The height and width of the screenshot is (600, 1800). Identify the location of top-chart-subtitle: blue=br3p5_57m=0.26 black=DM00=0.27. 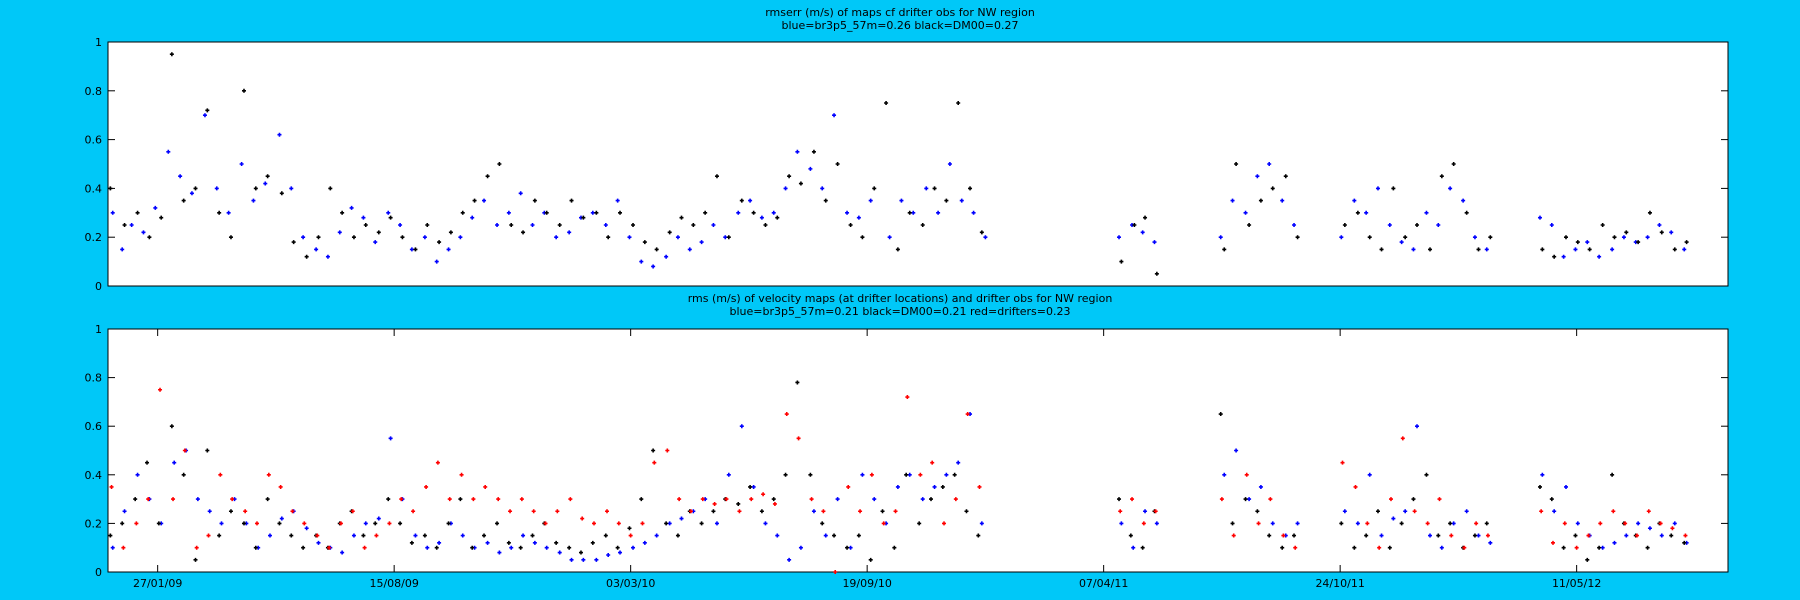
(900, 25).